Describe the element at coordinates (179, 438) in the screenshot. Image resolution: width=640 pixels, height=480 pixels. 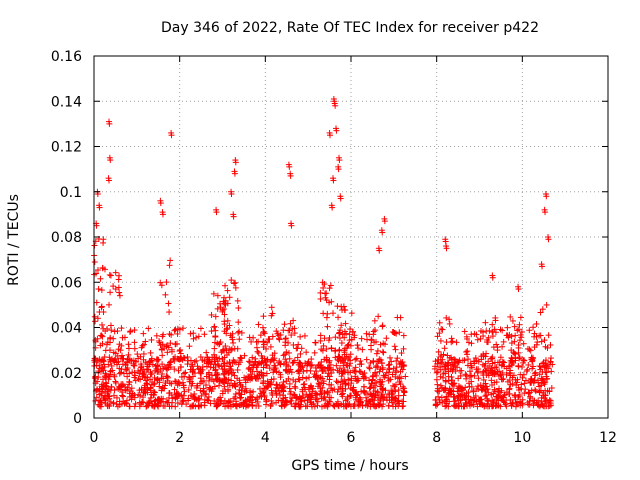
I see `x-tick-label: 2` at that location.